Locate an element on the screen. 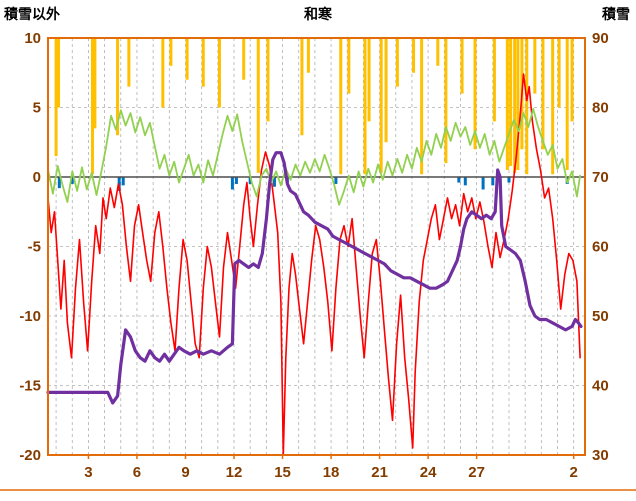 This screenshot has width=636, height=501. x-axis-tick-label: 6 is located at coordinates (137, 472).